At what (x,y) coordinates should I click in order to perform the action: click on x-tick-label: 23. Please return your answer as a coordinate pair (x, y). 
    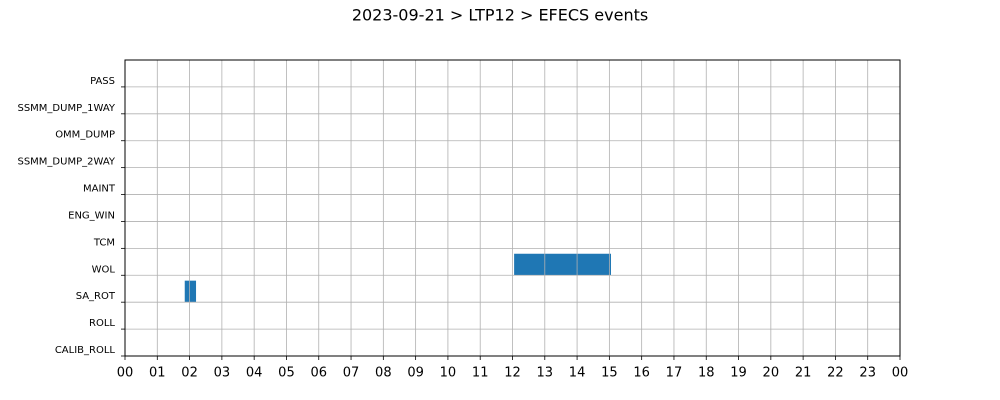
    Looking at the image, I should click on (867, 373).